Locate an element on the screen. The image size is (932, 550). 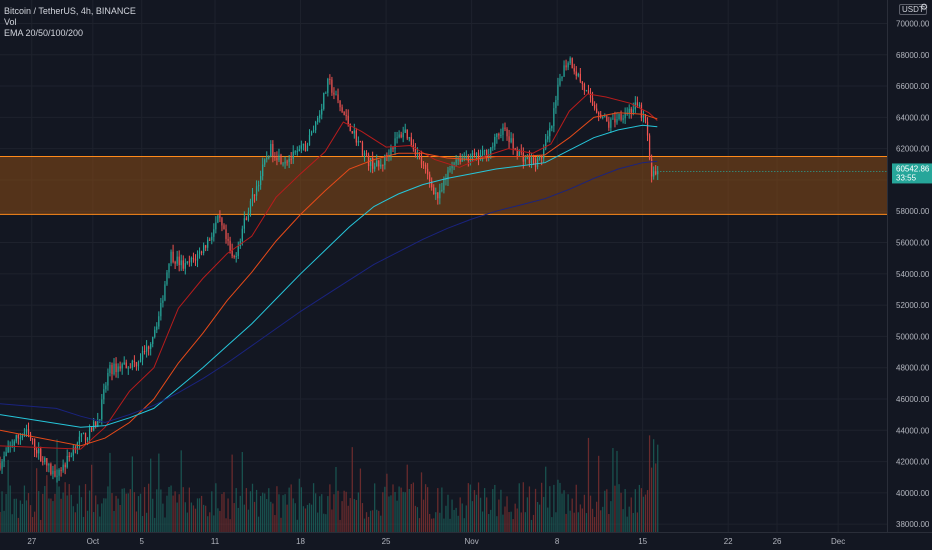
scale-options-icon: ⚙ is located at coordinates (924, 7).